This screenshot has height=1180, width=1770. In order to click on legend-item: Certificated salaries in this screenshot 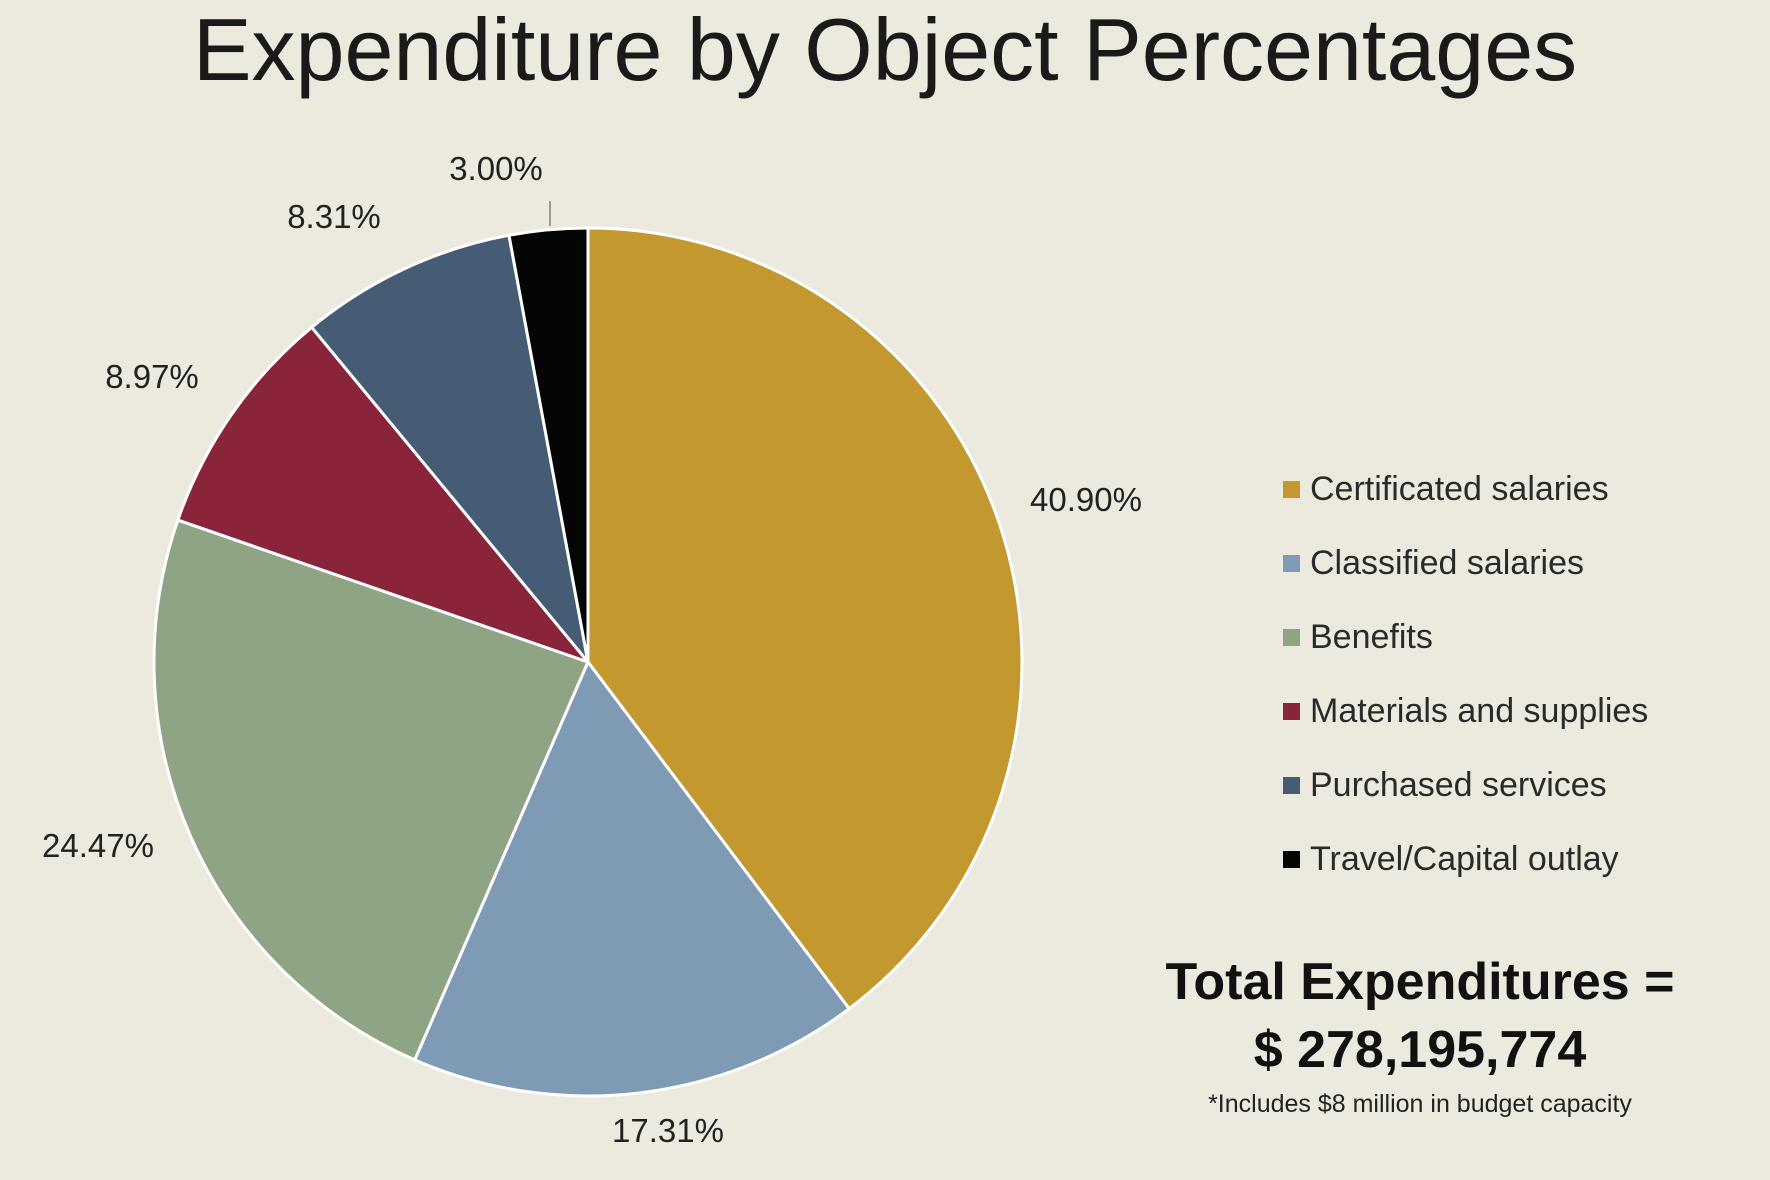, I will do `click(1513, 489)`.